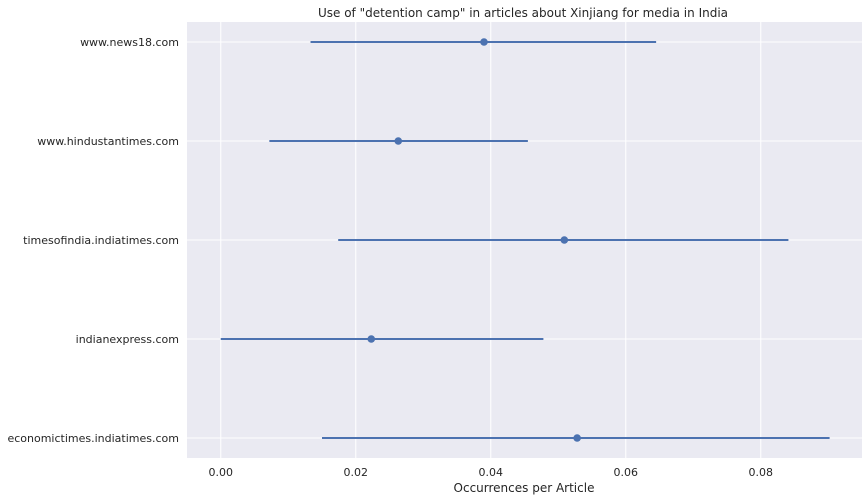 The width and height of the screenshot is (866, 501). What do you see at coordinates (356, 472) in the screenshot?
I see `x-tick-label: 0.02` at bounding box center [356, 472].